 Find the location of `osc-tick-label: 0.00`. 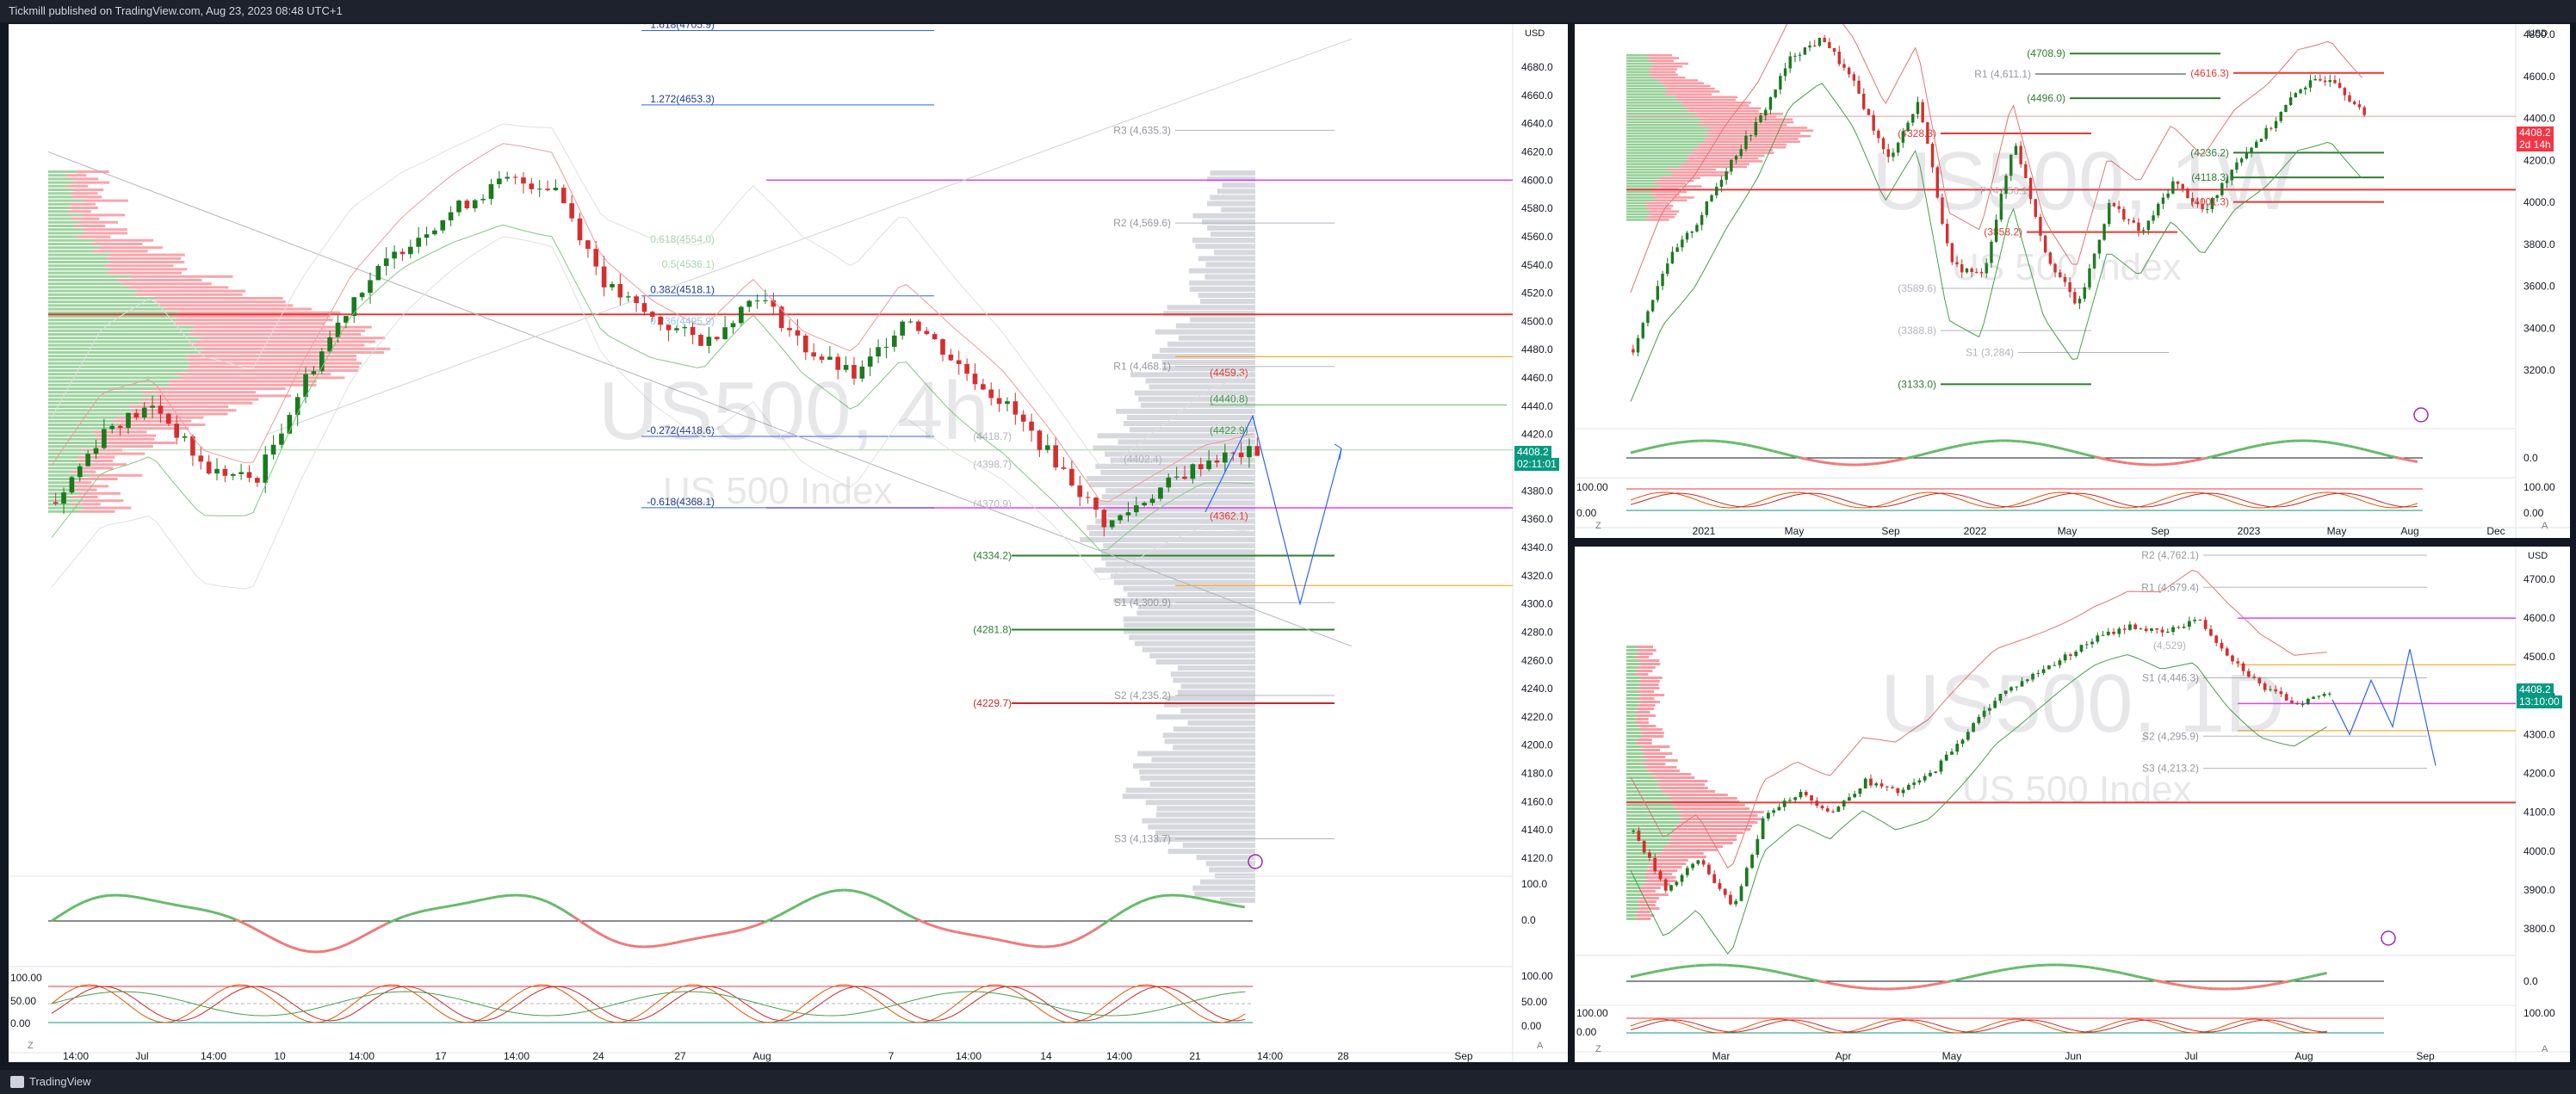

osc-tick-label: 0.00 is located at coordinates (1587, 513).